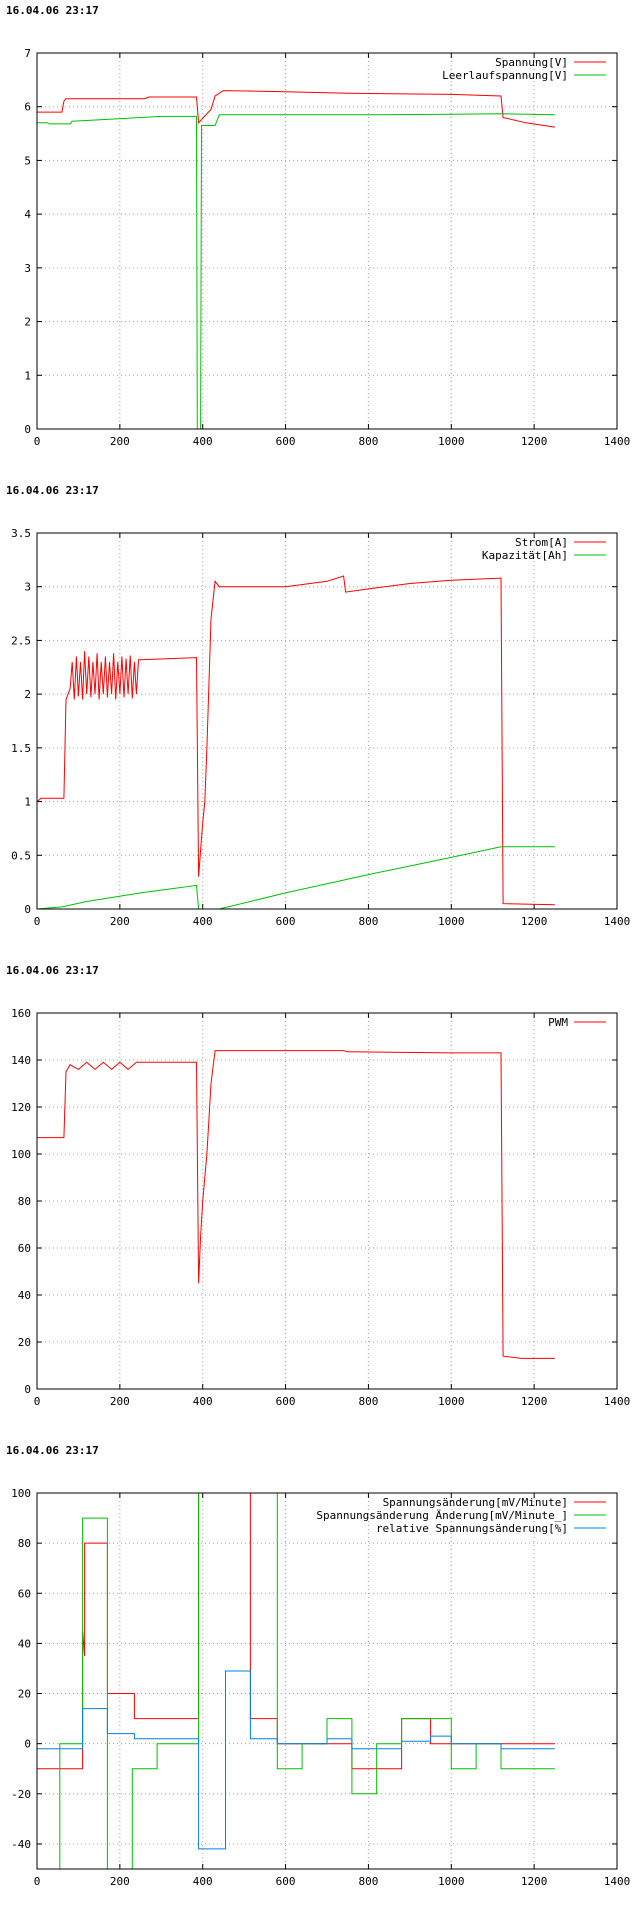 The image size is (640, 1920). What do you see at coordinates (27, 214) in the screenshot?
I see `y-tick-label: 4` at bounding box center [27, 214].